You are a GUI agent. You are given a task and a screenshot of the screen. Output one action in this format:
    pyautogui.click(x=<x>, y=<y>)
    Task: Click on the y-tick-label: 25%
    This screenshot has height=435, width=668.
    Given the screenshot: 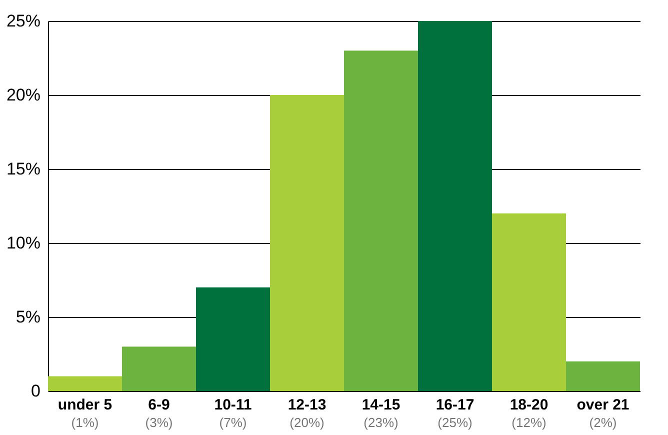 What is the action you would take?
    pyautogui.click(x=23, y=21)
    